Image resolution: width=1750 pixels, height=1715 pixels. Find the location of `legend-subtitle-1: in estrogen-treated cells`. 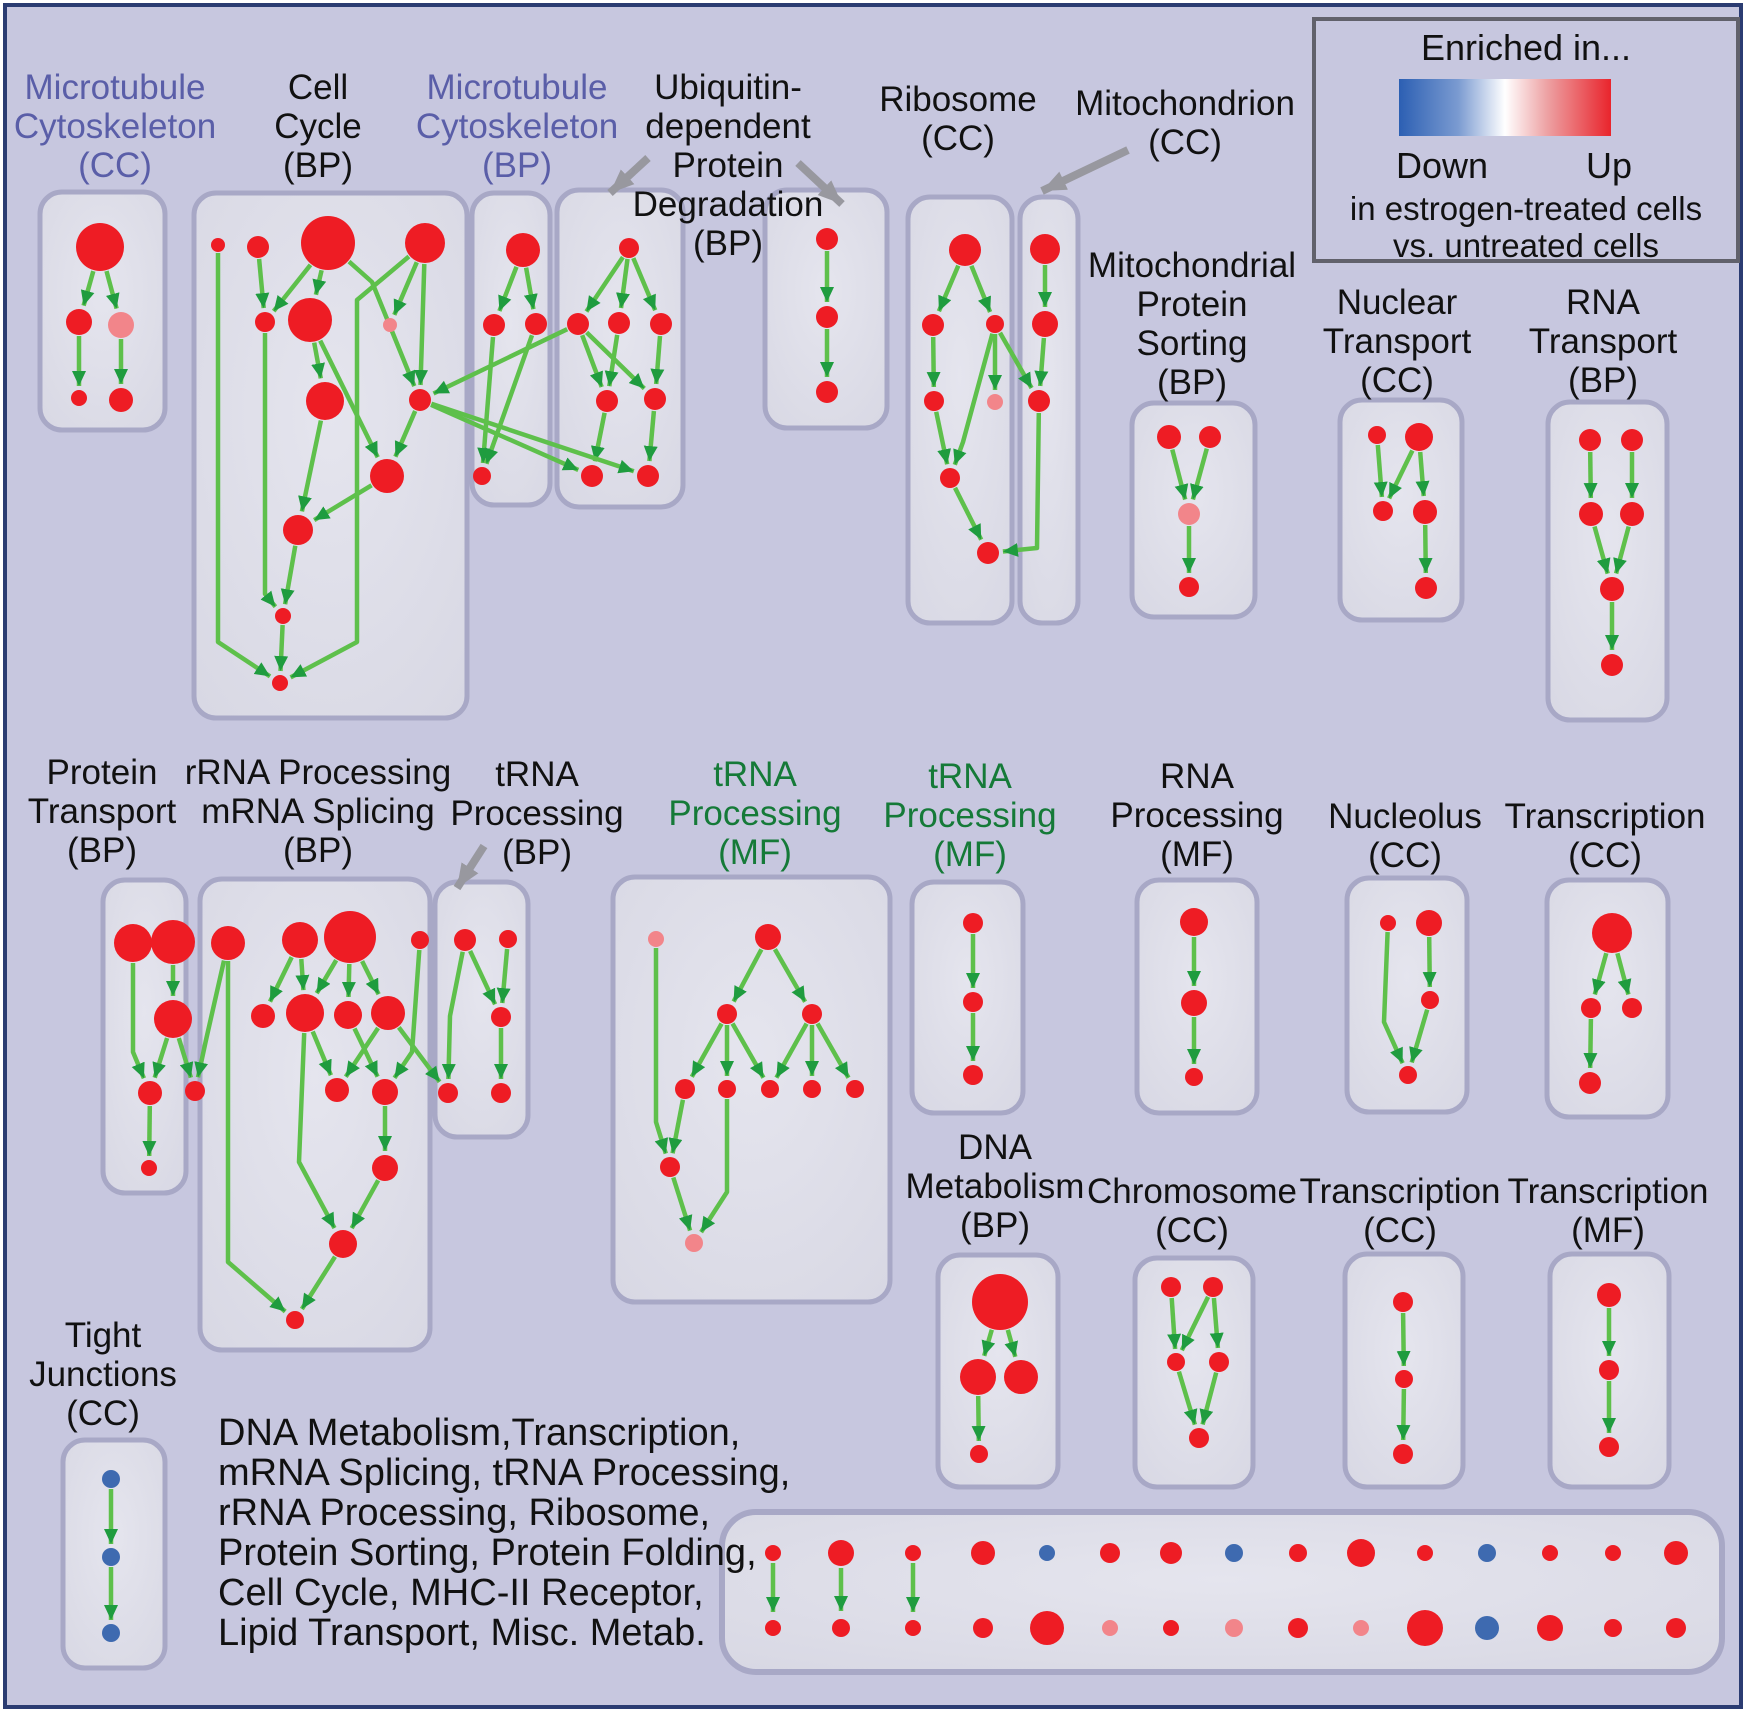

legend-subtitle-1: in estrogen-treated cells is located at coordinates (1526, 208).